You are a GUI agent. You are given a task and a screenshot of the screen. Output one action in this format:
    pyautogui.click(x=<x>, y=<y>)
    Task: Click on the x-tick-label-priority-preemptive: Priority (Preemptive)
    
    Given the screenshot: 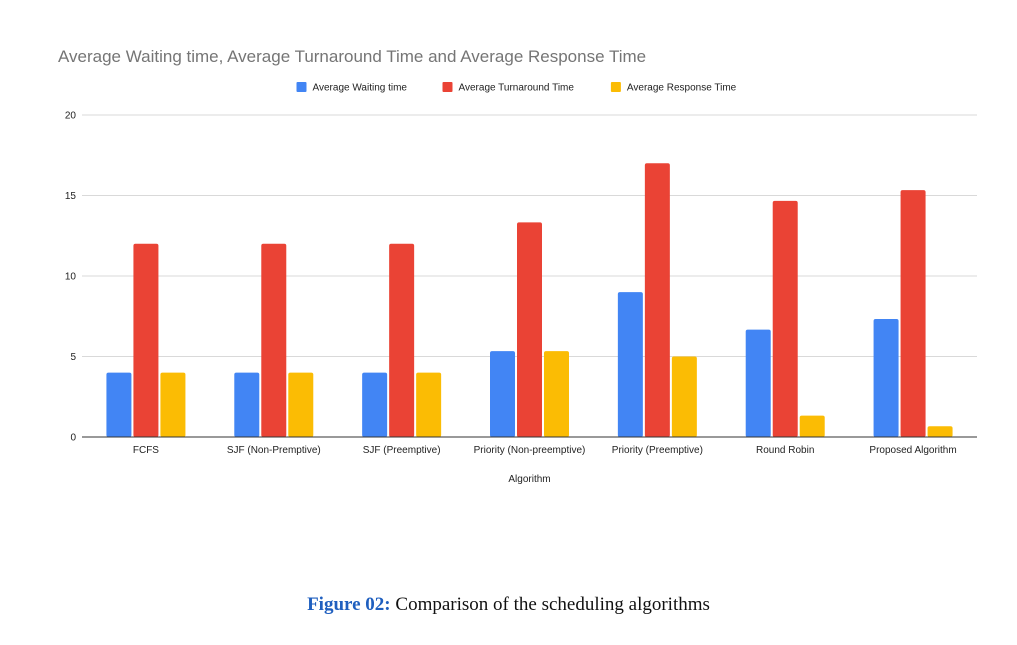 What is the action you would take?
    pyautogui.click(x=657, y=450)
    